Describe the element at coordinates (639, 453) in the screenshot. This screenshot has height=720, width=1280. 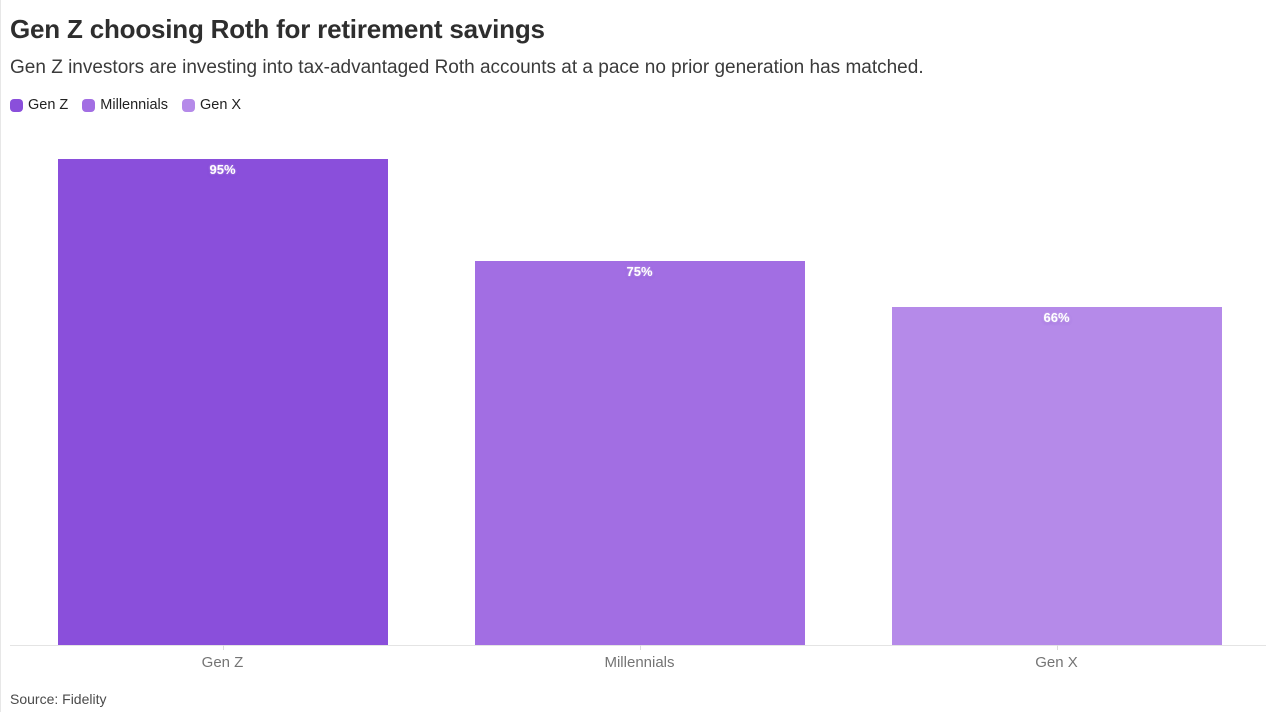
I see `bar-millennials: 75%` at that location.